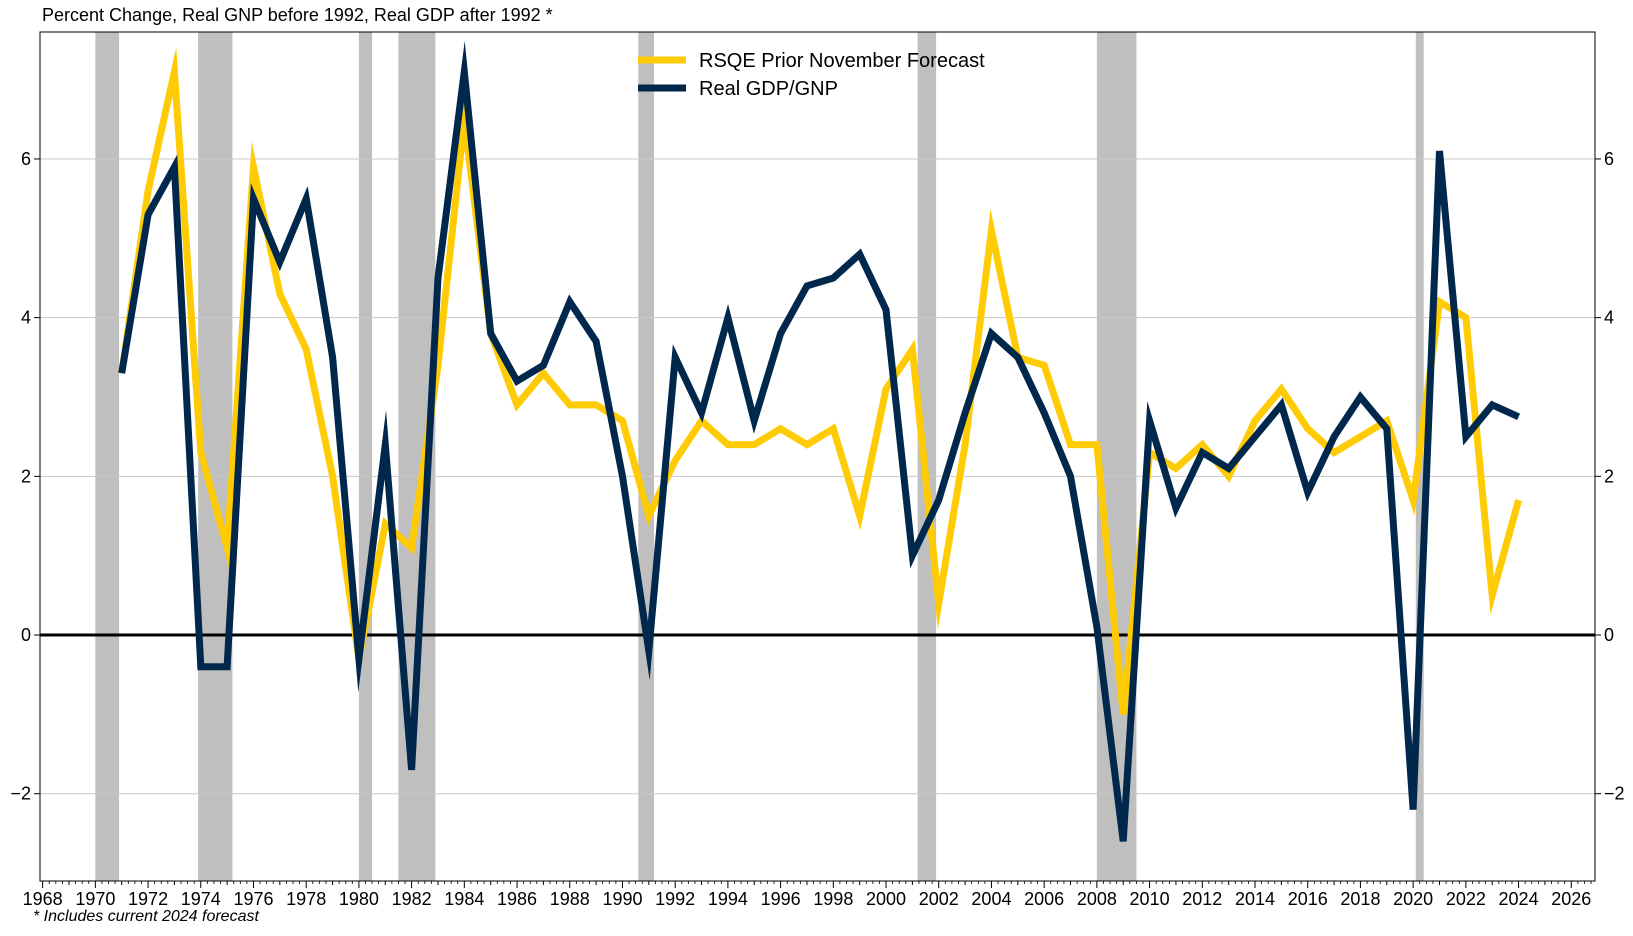 This screenshot has width=1633, height=936. What do you see at coordinates (1609, 635) in the screenshot?
I see `y-tick-label-right: 0` at bounding box center [1609, 635].